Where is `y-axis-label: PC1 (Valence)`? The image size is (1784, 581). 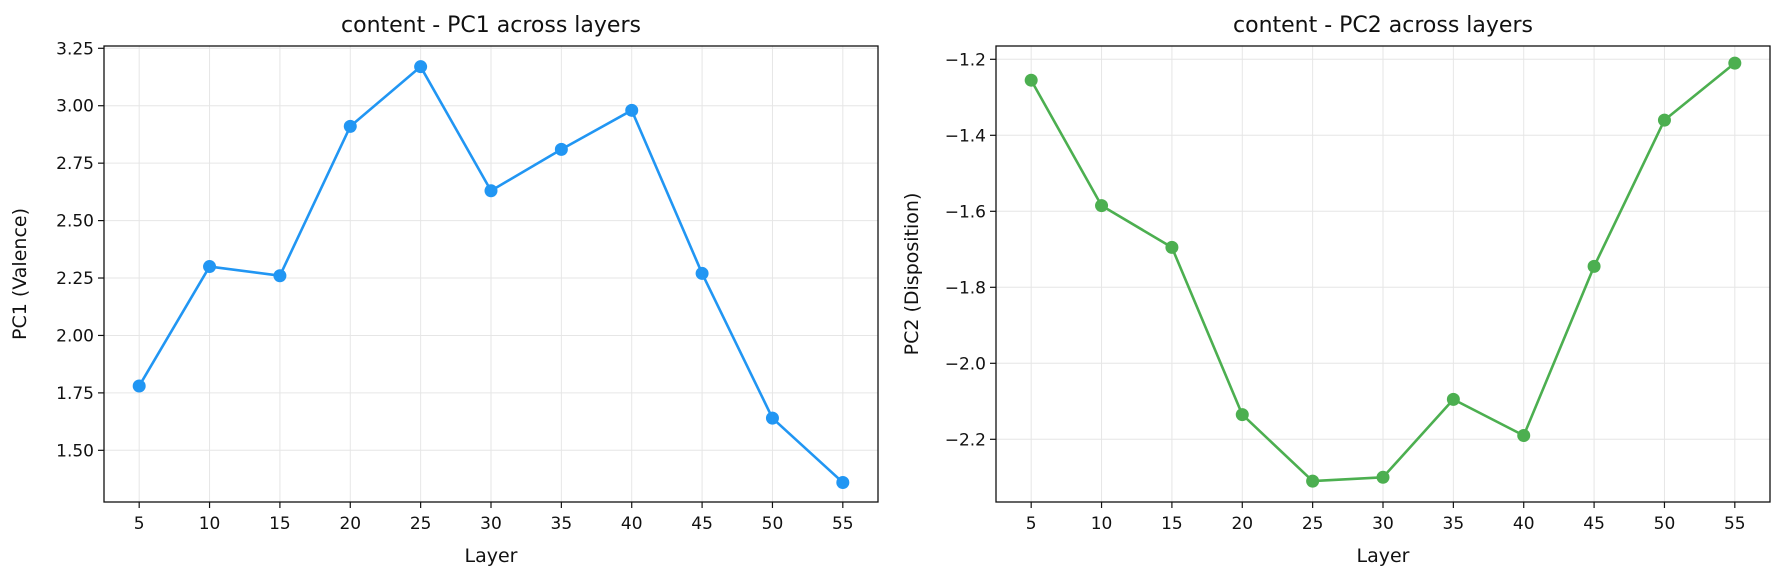
y-axis-label: PC1 (Valence) is located at coordinates (20, 274).